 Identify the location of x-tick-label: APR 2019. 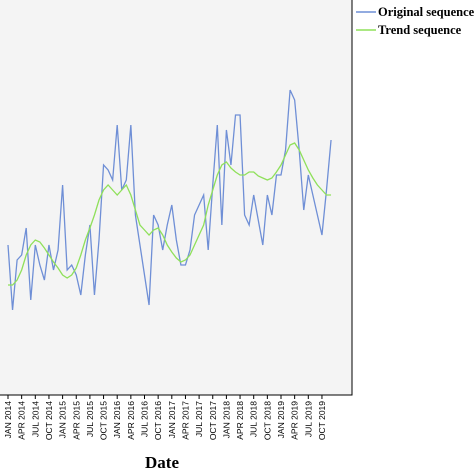
(295, 420).